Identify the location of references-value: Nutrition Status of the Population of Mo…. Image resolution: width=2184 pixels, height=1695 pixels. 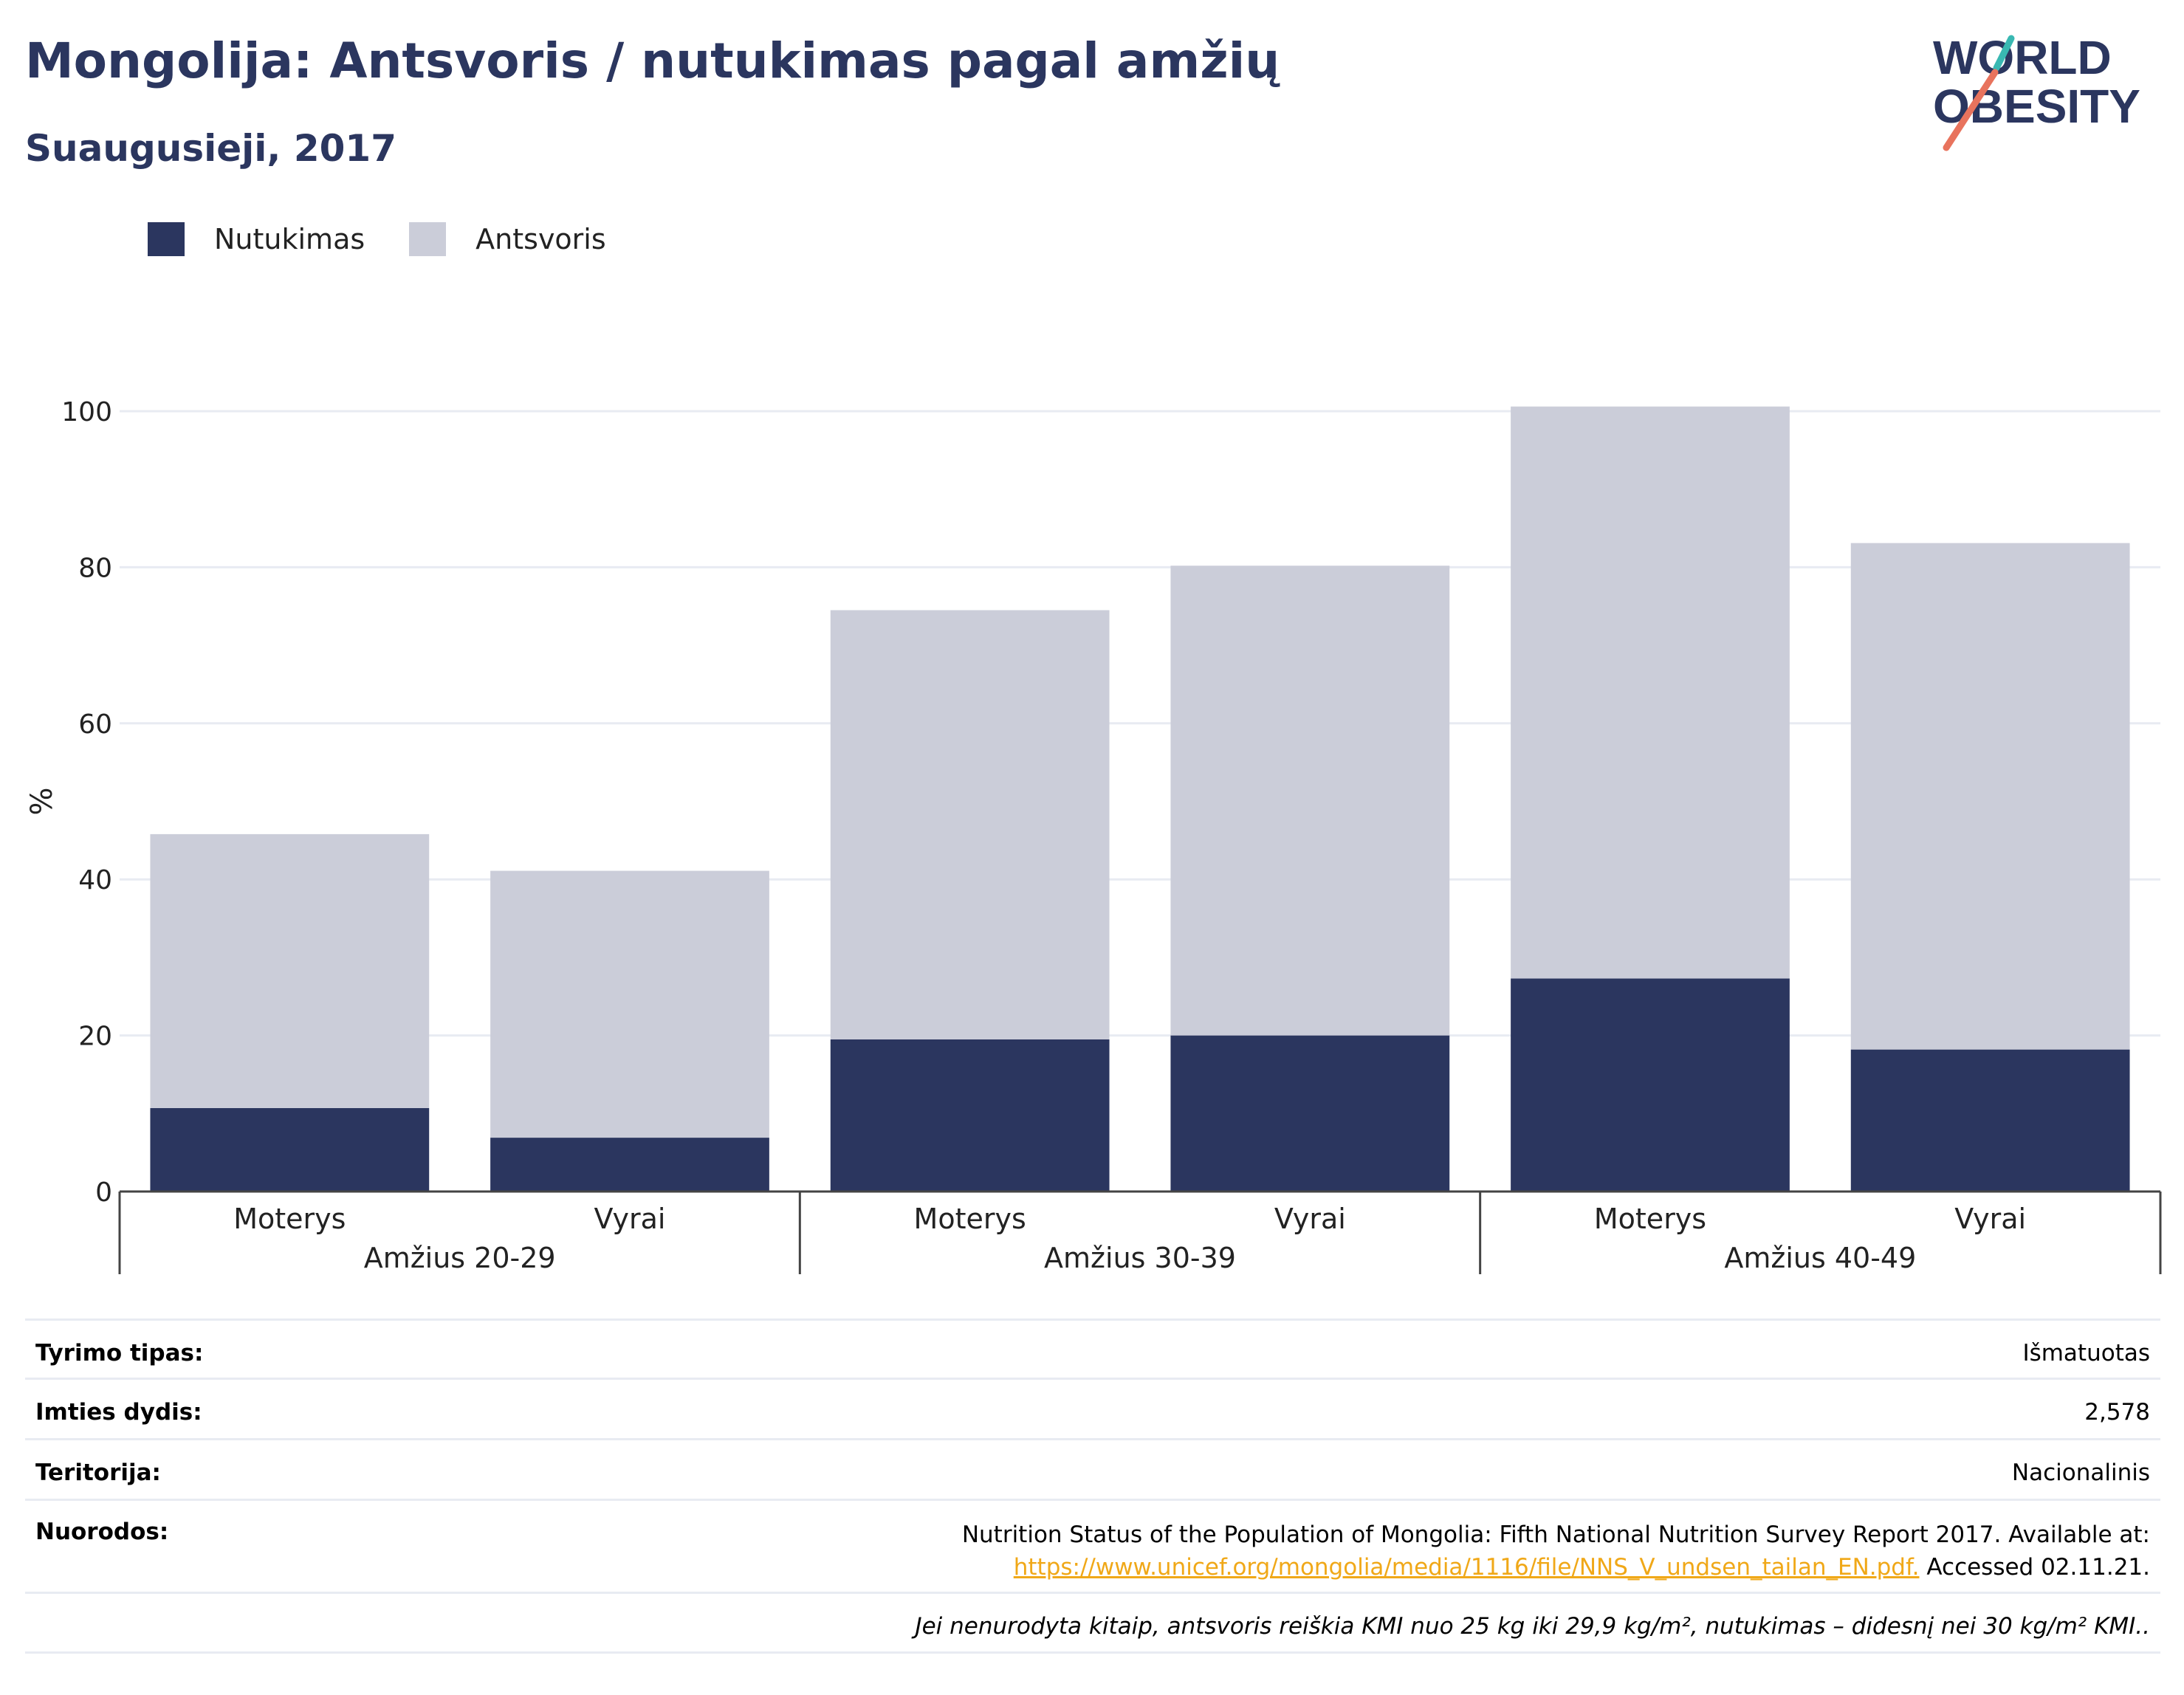
(1561, 1551).